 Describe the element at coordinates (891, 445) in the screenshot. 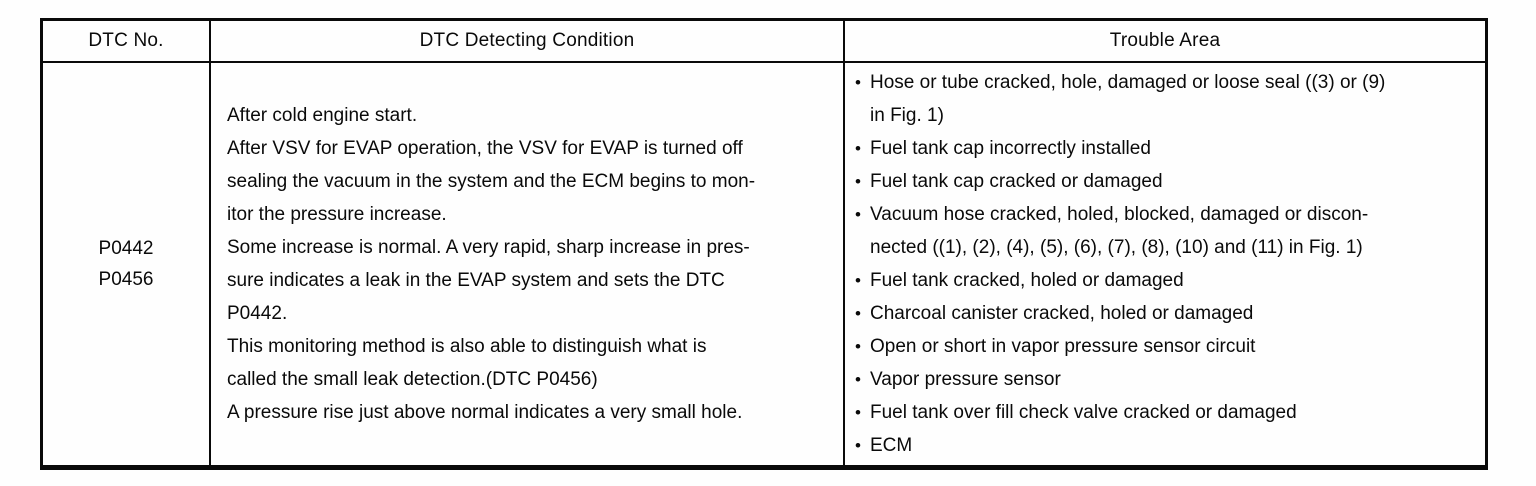

I see `trouble-item-line: ECM` at that location.